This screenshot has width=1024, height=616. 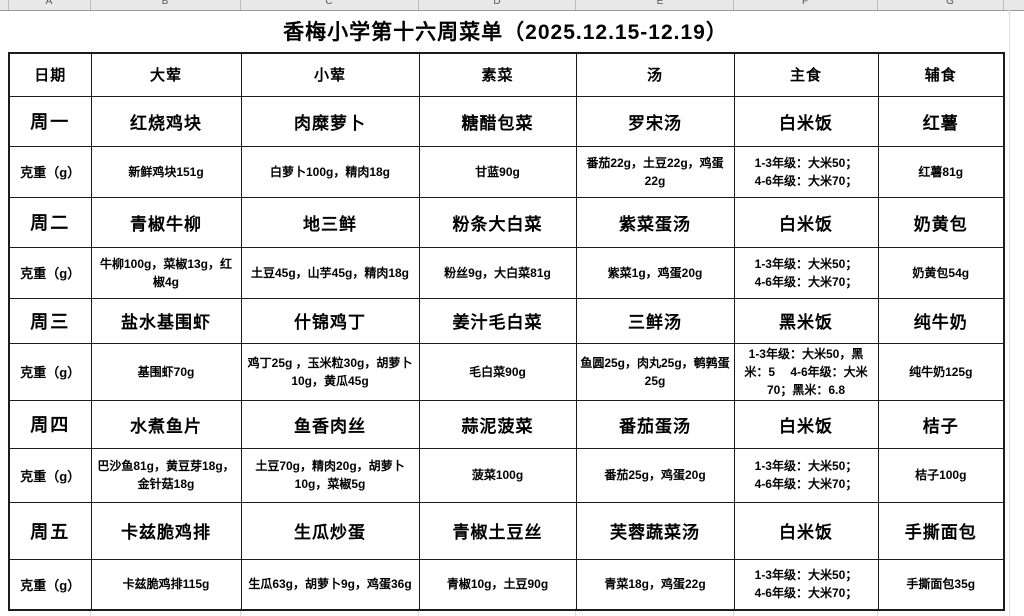 I want to click on dish-cell: 粉条大白菜, so click(x=497, y=222).